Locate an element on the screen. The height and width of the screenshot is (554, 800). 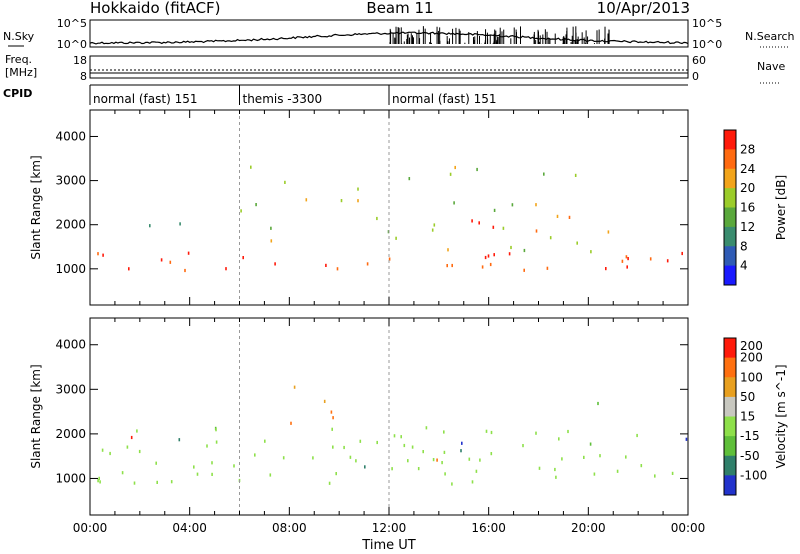
freq-label-1: Freq. is located at coordinates (18, 59).